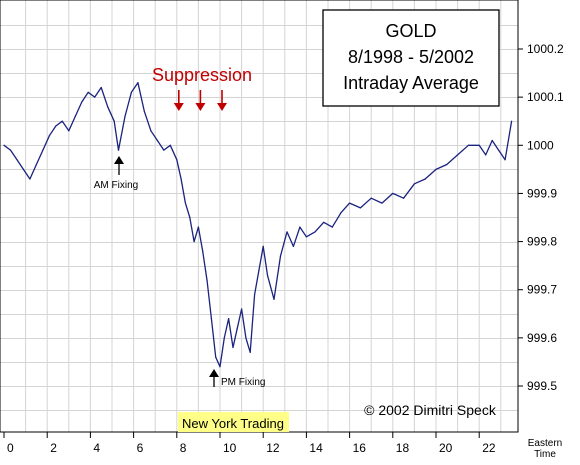  What do you see at coordinates (545, 49) in the screenshot?
I see `y-tick-label: 1000.2` at bounding box center [545, 49].